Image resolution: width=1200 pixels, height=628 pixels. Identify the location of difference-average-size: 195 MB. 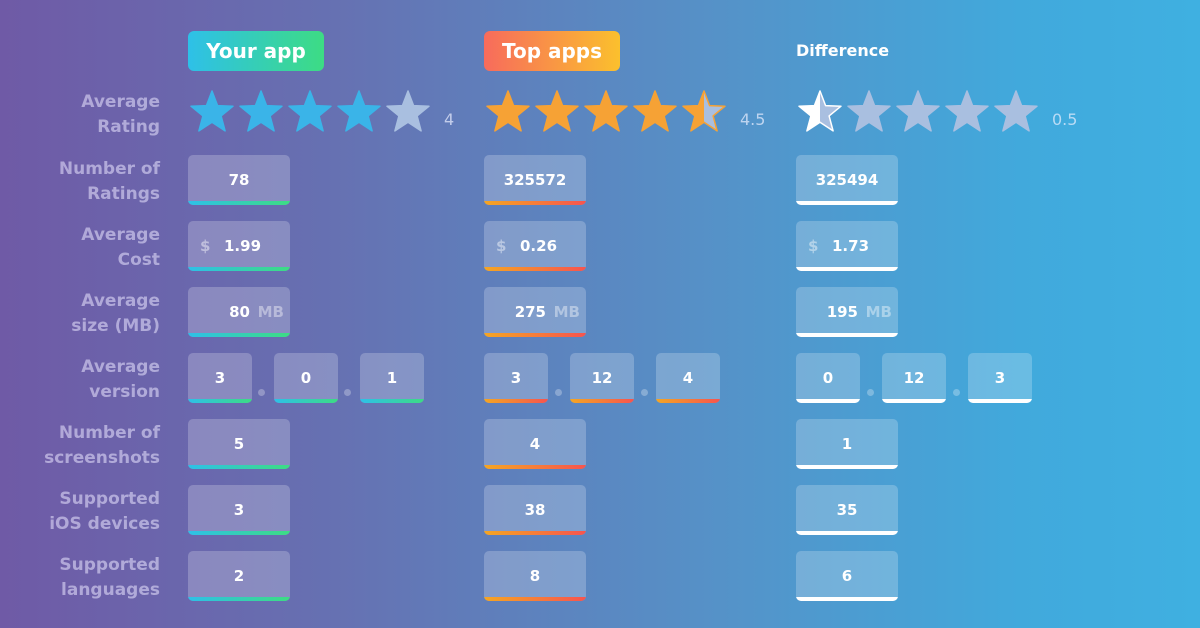
(847, 312).